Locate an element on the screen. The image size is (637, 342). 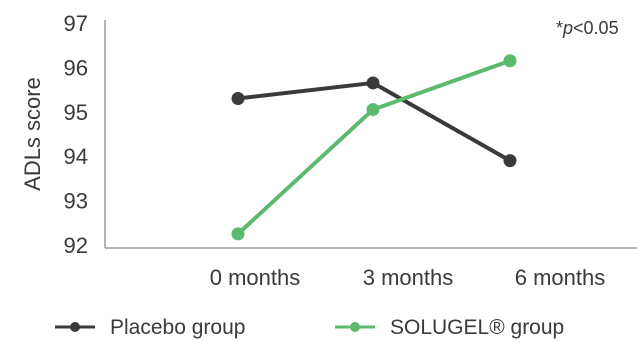
x-tick-label: 6 months is located at coordinates (560, 277).